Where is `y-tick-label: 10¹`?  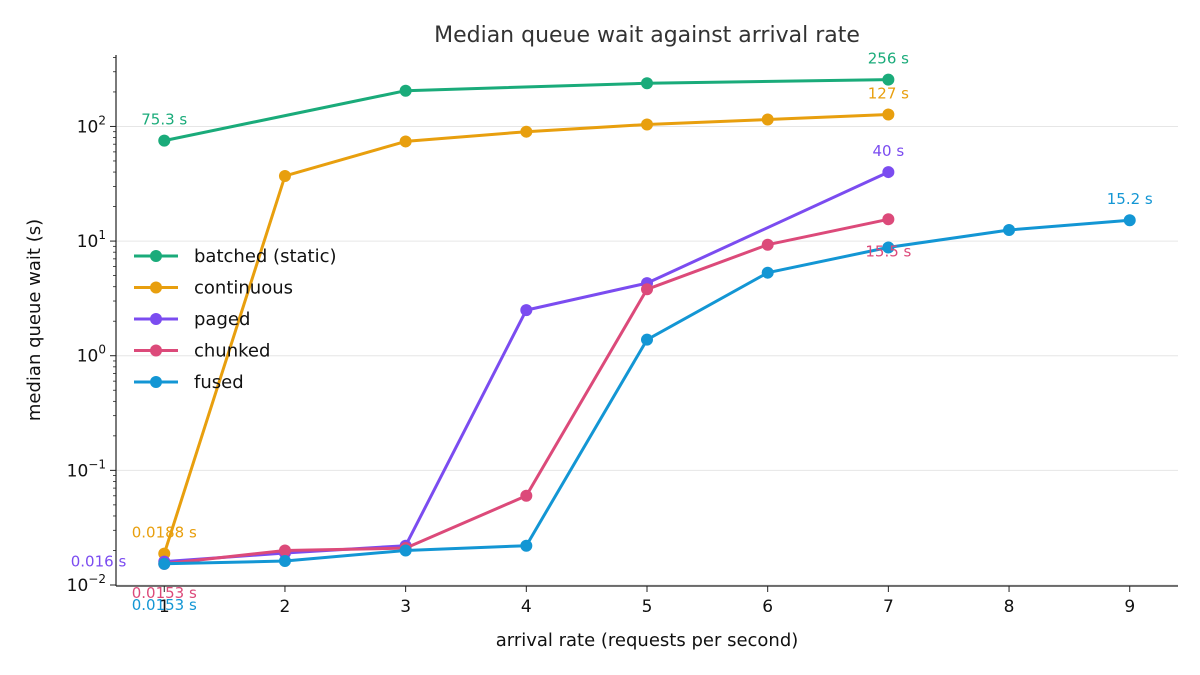
y-tick-label: 10¹ is located at coordinates (91, 240).